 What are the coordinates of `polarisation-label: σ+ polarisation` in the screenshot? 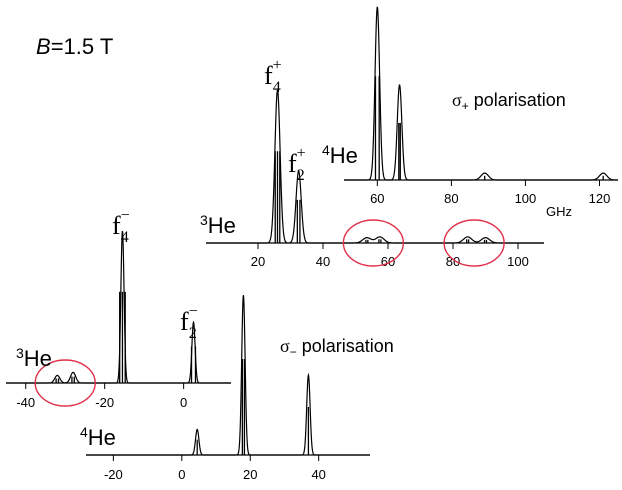 It's located at (509, 101).